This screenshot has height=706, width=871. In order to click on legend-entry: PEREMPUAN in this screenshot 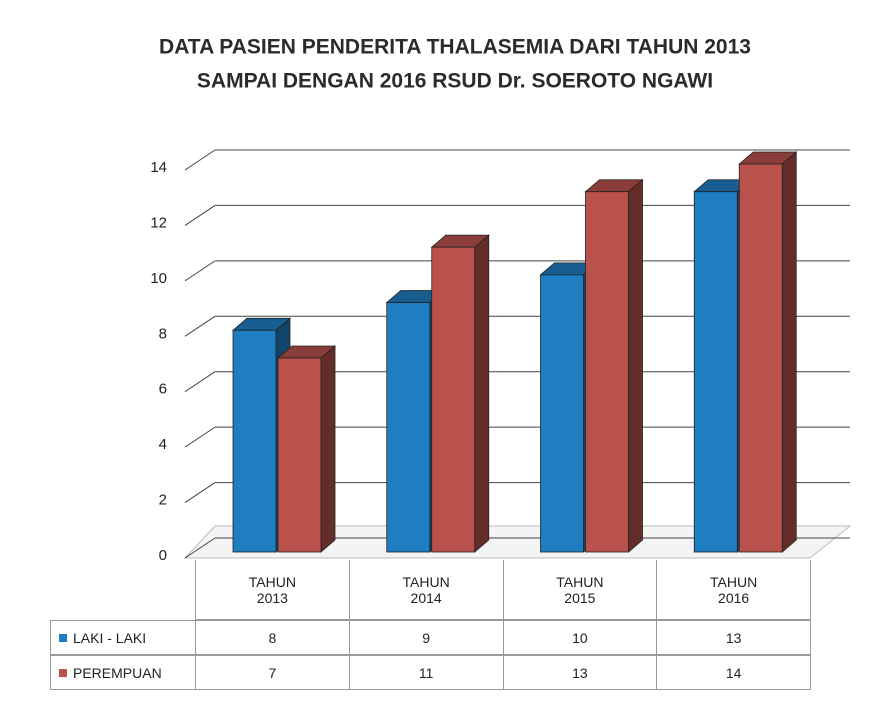, I will do `click(123, 672)`.